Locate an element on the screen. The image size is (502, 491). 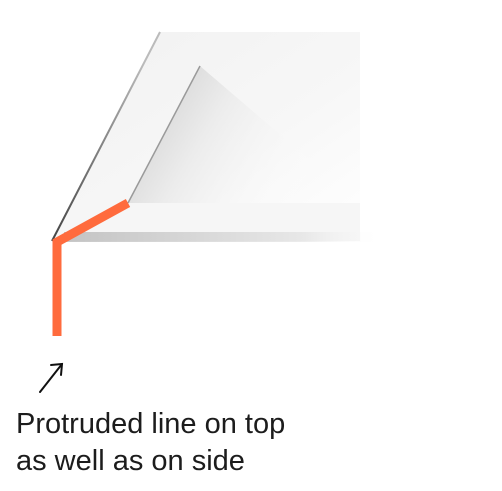
inner-diagonal-edge is located at coordinates (164, 134).